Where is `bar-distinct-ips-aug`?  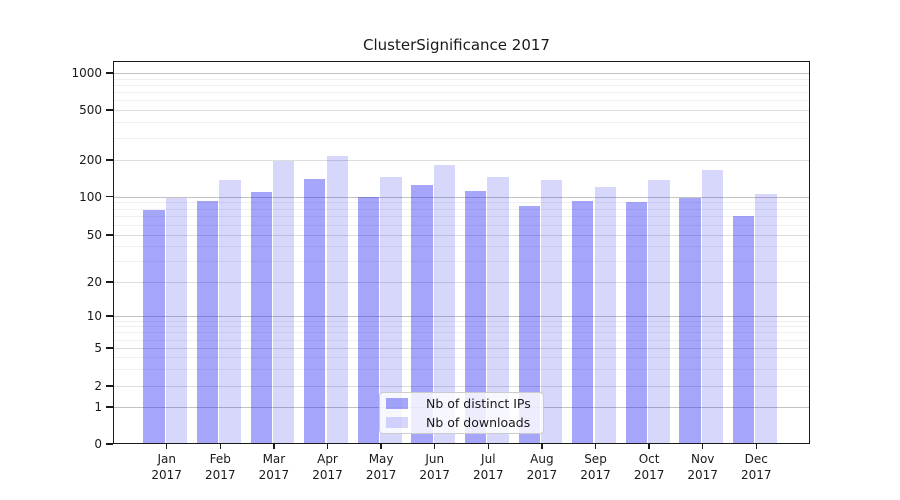
bar-distinct-ips-aug is located at coordinates (529, 324).